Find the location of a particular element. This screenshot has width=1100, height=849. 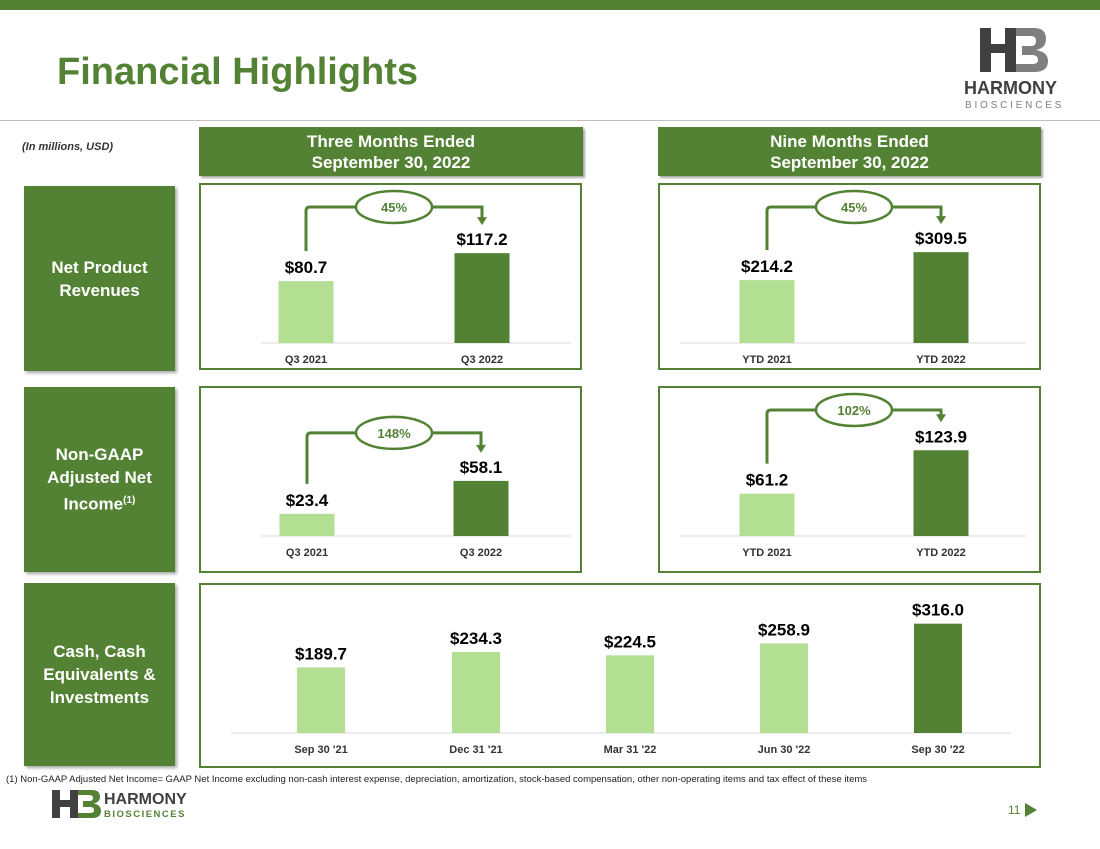

revenue_ytd-value-label-0: $214.2 is located at coordinates (767, 266).